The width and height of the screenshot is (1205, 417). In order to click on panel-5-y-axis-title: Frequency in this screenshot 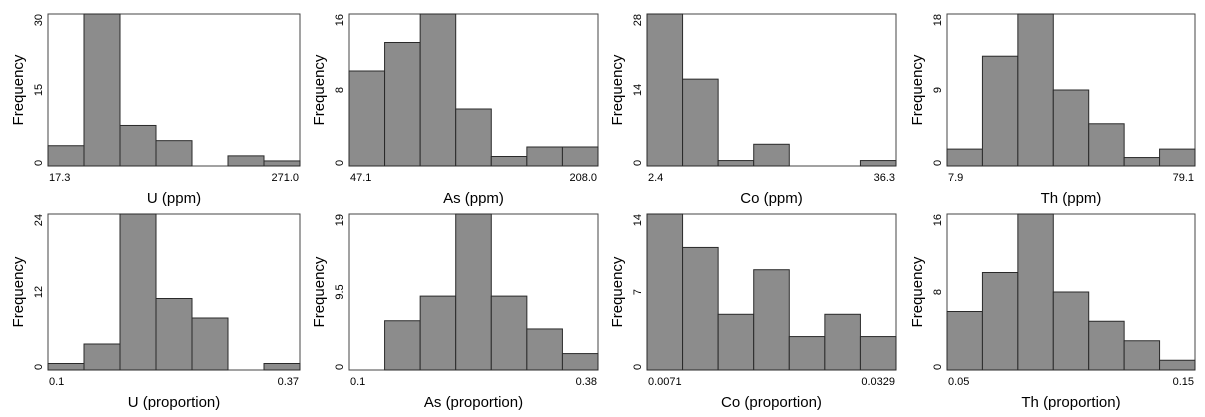, I will do `click(18, 291)`.